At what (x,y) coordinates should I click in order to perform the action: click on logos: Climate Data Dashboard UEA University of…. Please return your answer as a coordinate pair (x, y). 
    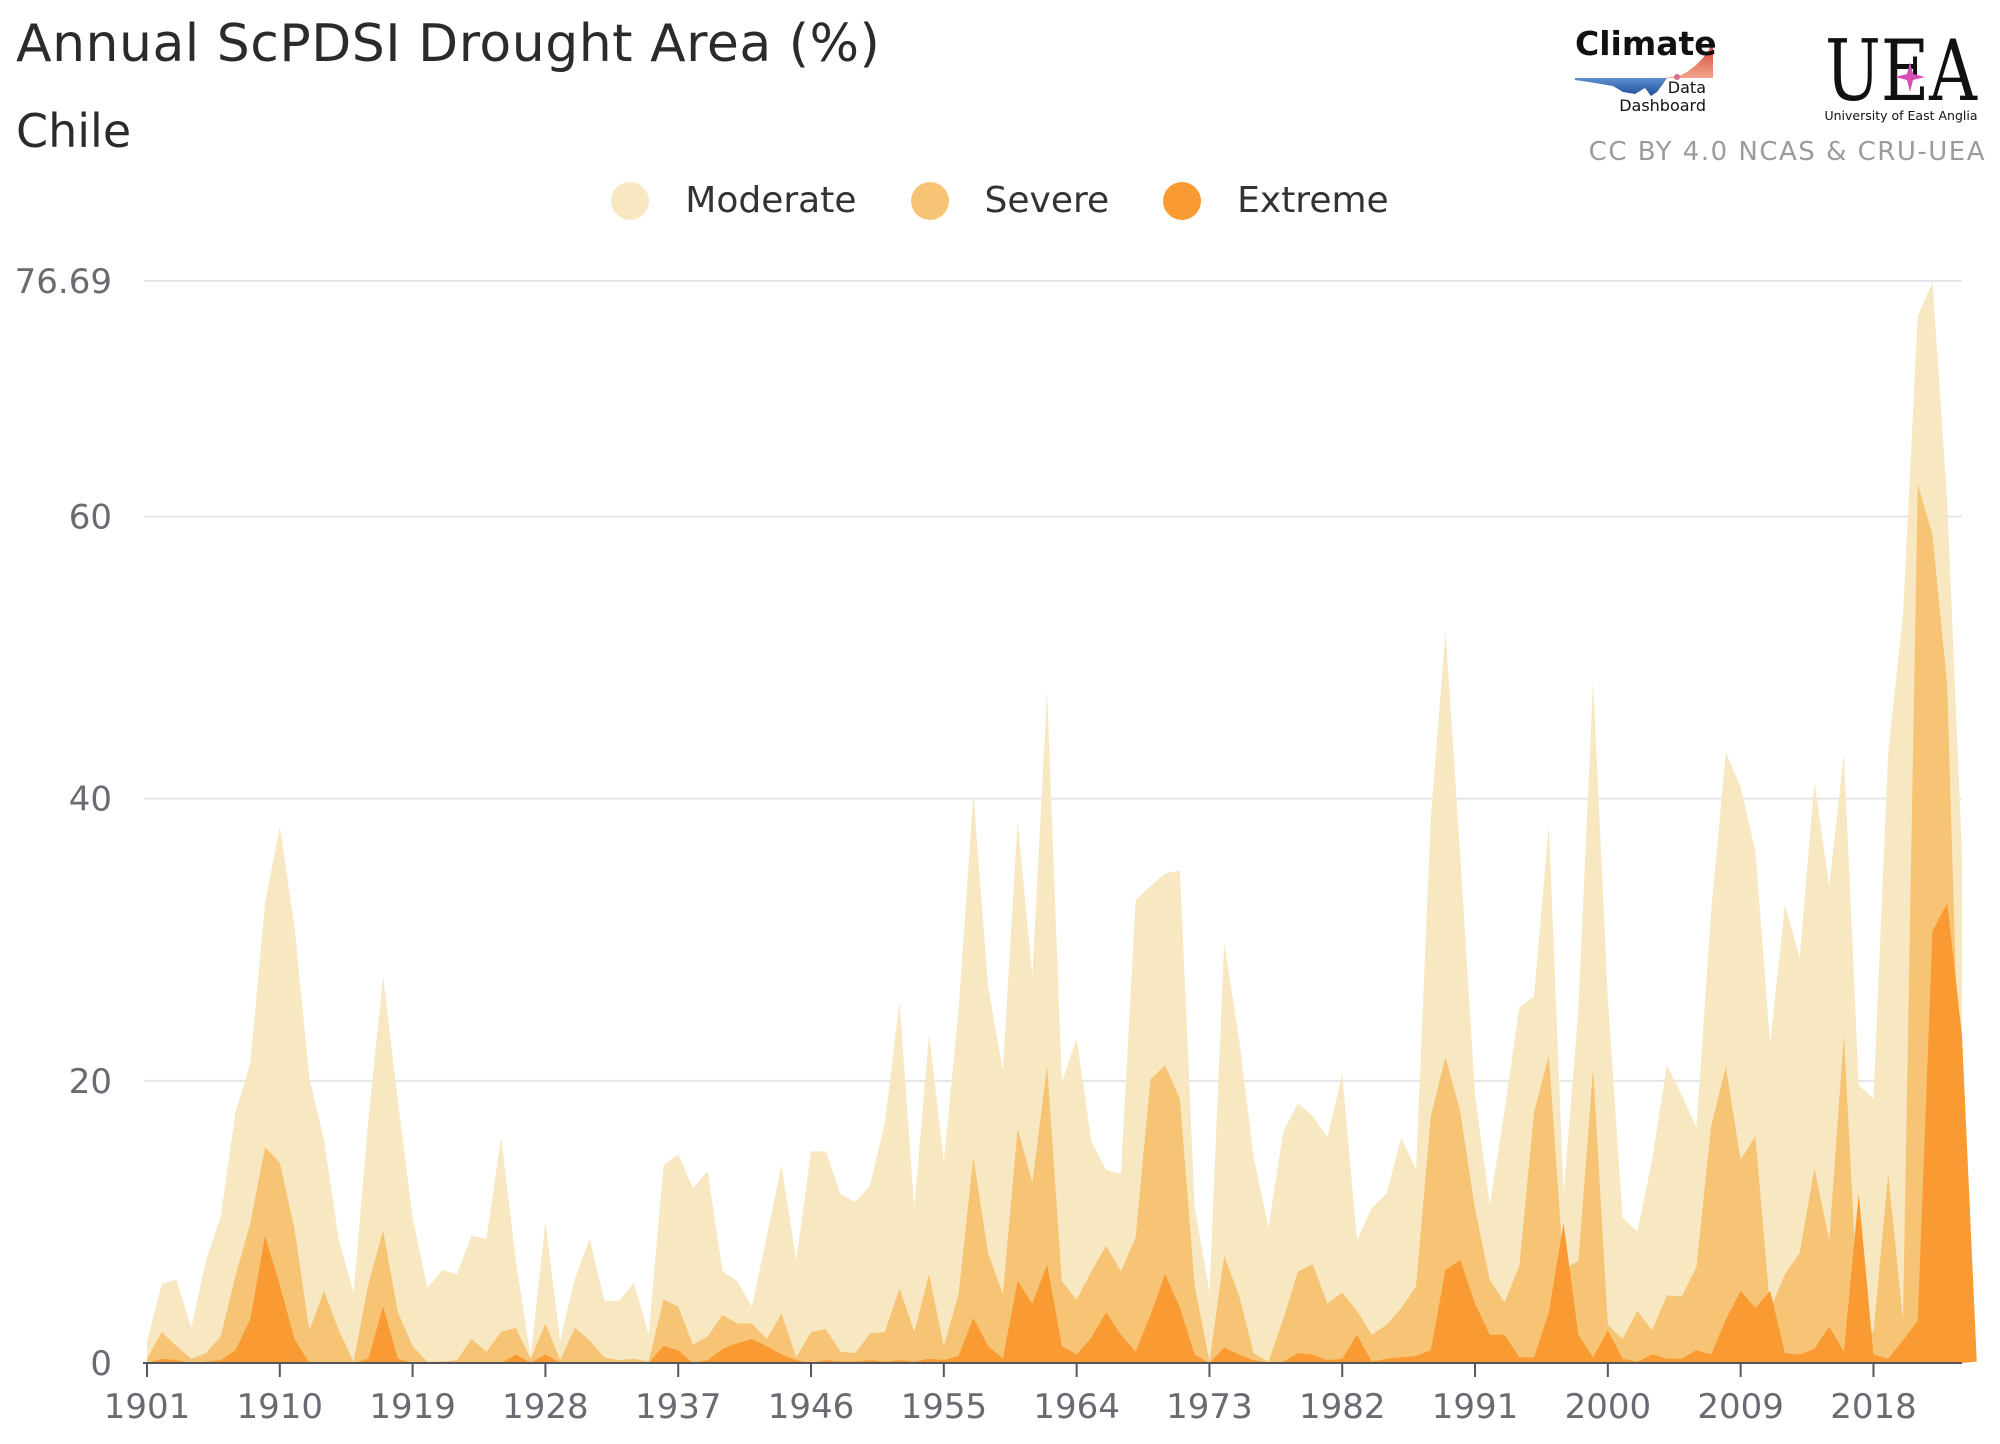
    Looking at the image, I should click on (1776, 72).